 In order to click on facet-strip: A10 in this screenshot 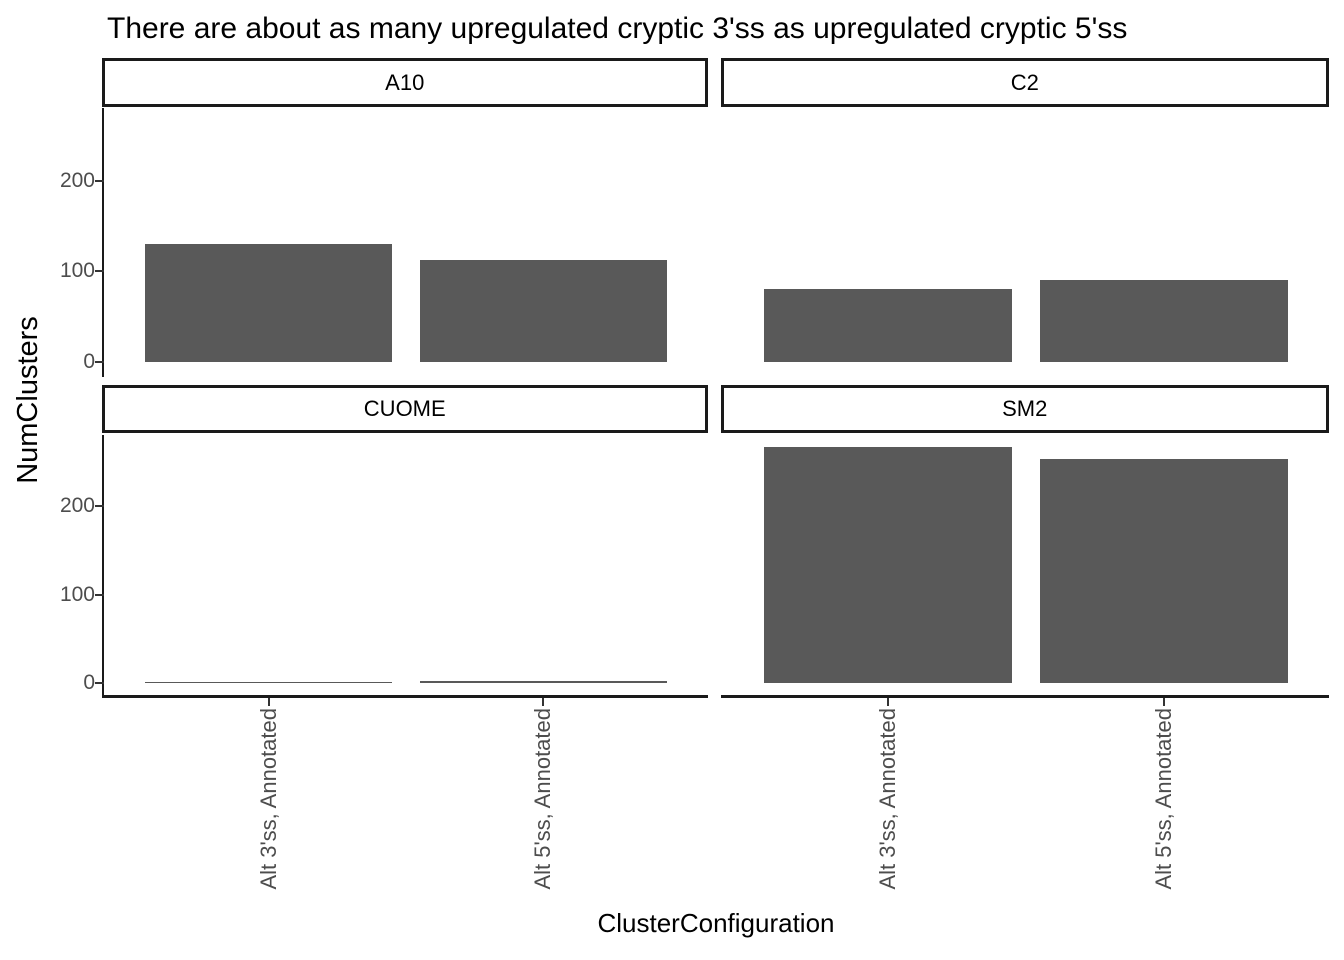, I will do `click(404, 82)`.